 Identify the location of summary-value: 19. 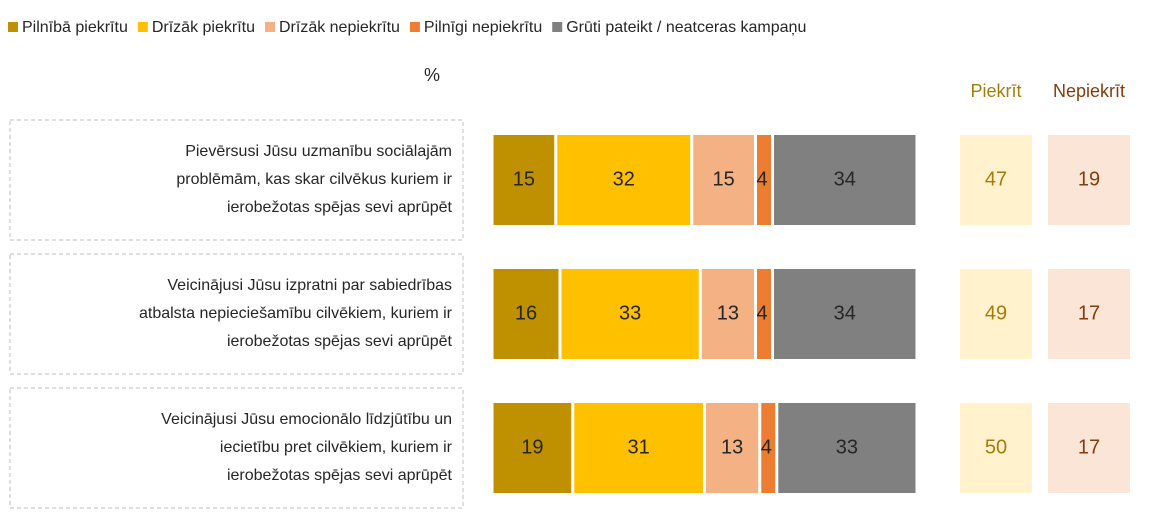
(1089, 179).